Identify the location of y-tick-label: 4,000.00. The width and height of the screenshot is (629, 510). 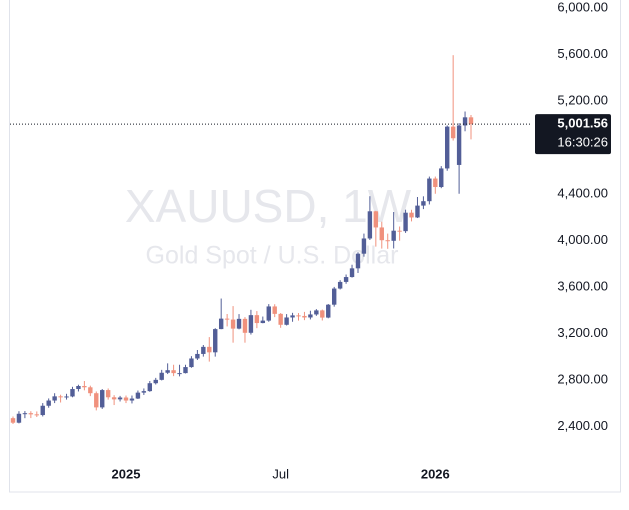
(582, 239).